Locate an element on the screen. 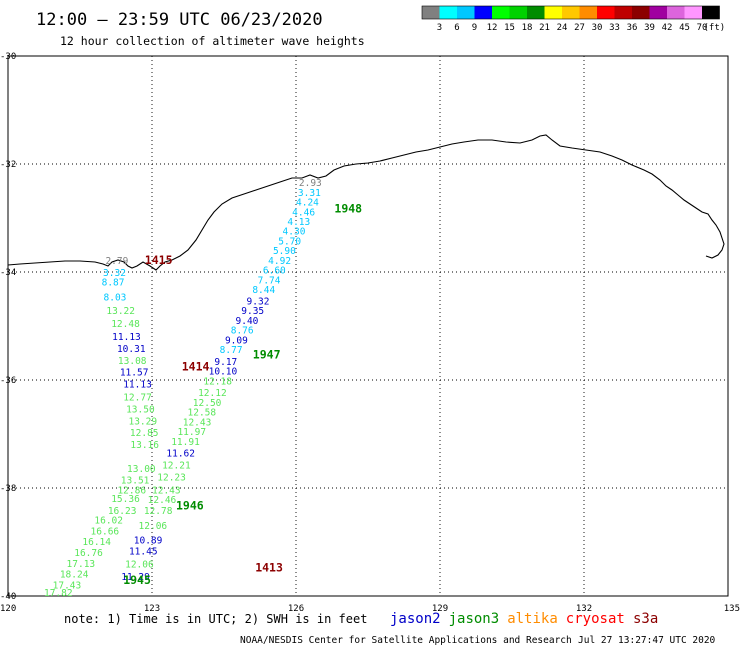 Image resolution: width=740 pixels, height=650 pixels. lon-tick-label: 120 is located at coordinates (8, 609).